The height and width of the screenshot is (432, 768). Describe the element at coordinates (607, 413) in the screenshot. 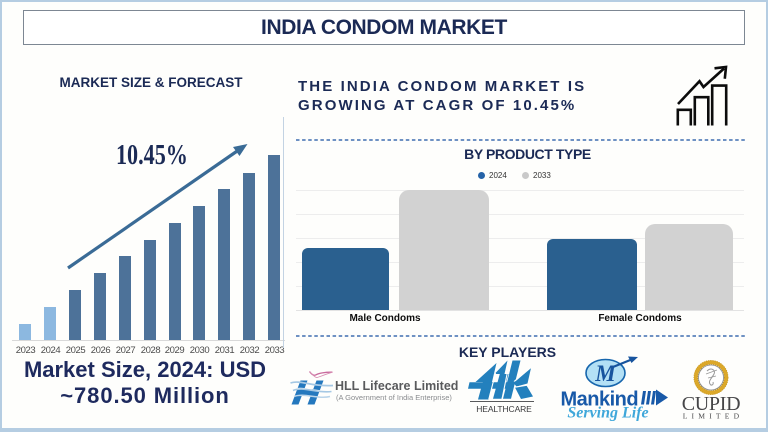

I see `svg-text: Serving Life` at that location.